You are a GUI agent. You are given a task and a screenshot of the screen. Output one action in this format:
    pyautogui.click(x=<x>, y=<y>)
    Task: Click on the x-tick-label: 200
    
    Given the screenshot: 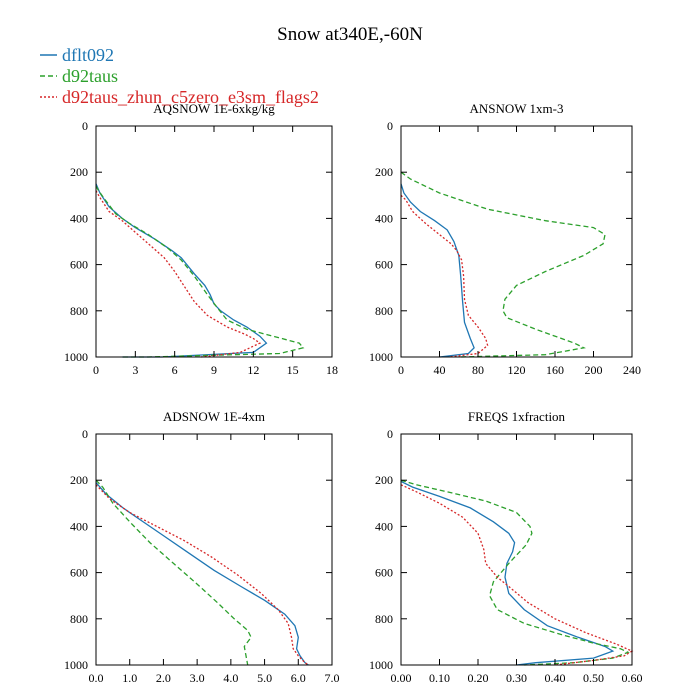 What is the action you would take?
    pyautogui.click(x=594, y=370)
    